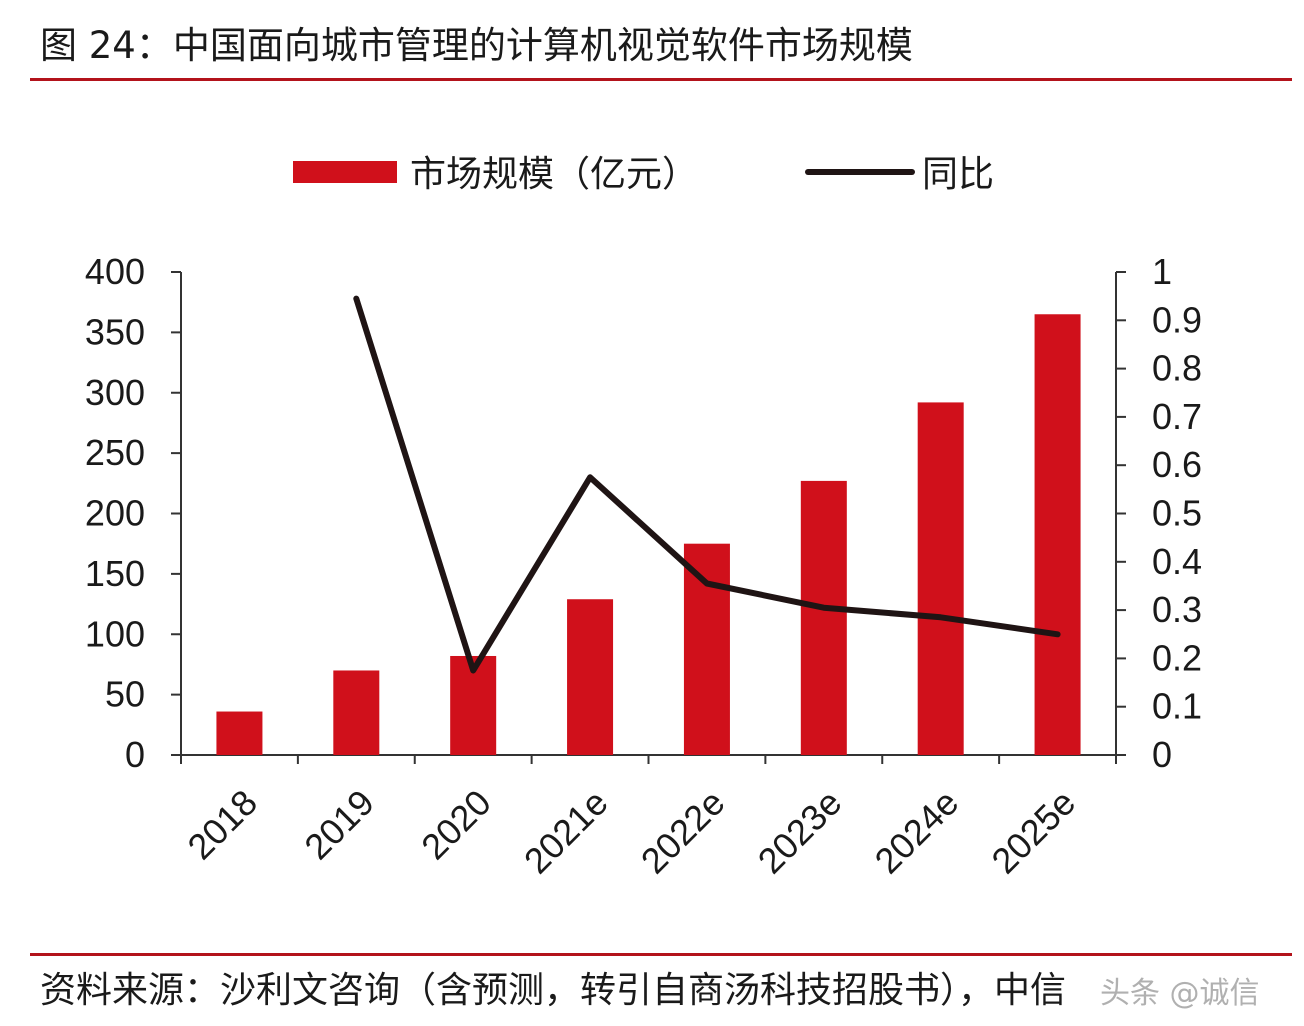 This screenshot has height=1026, width=1304. I want to click on source-rule, so click(661, 954).